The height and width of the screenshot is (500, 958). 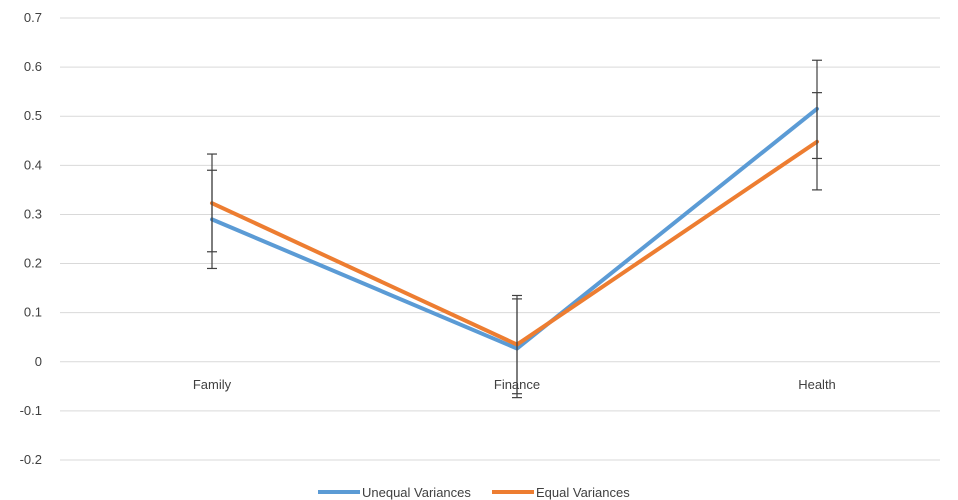 What do you see at coordinates (33, 263) in the screenshot?
I see `y-tick-label: 0.2` at bounding box center [33, 263].